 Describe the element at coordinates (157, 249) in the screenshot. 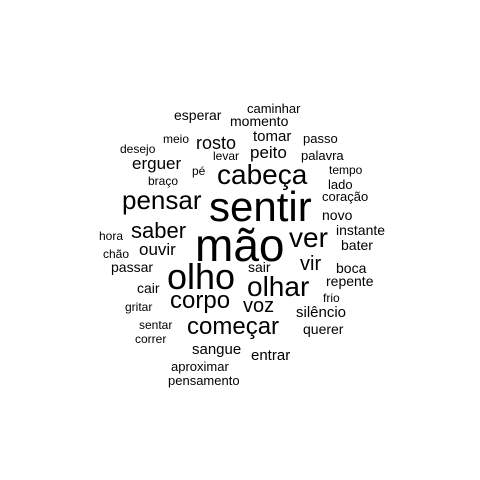

I see `word-ouvir: ouvir` at that location.